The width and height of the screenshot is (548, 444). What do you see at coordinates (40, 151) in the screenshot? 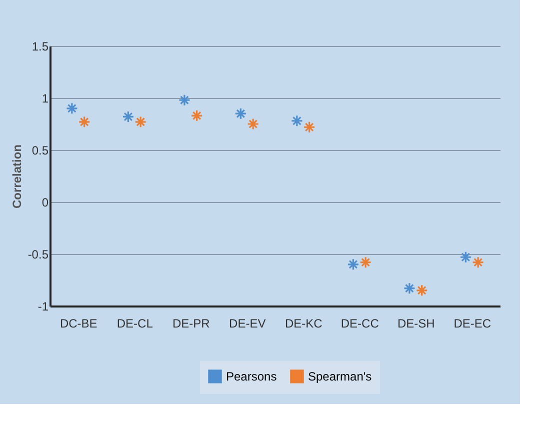
I see `y-tick-label: 0.5` at bounding box center [40, 151].